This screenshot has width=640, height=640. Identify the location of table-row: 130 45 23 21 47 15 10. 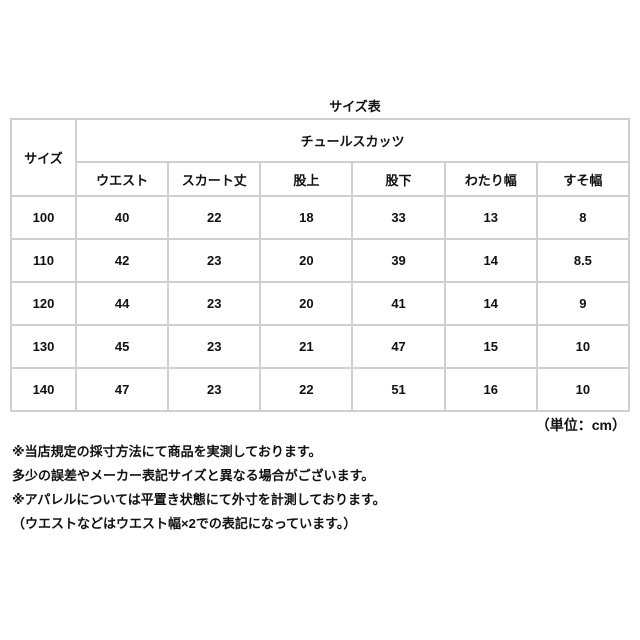
(320, 346).